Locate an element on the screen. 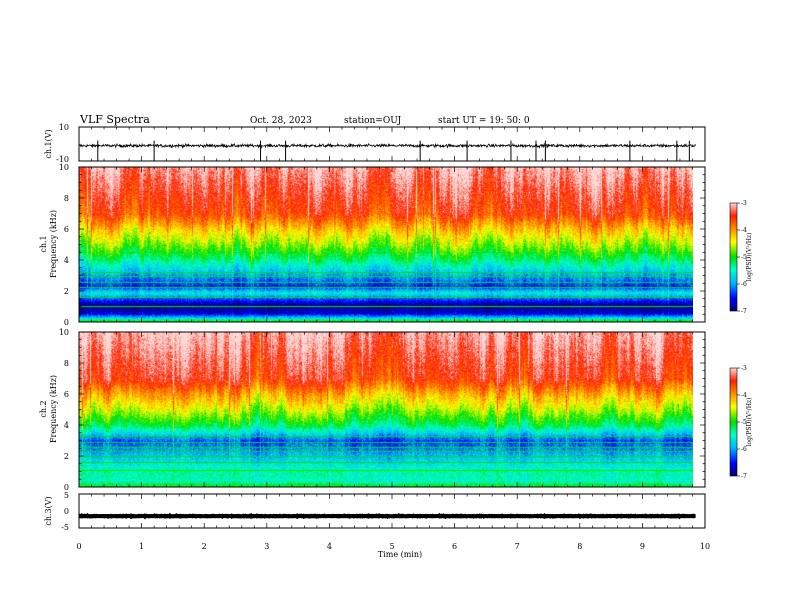 This screenshot has height=612, width=792. ch1-colorbar-ticks: -3 -4 -5 -6 -7 is located at coordinates (742, 257).